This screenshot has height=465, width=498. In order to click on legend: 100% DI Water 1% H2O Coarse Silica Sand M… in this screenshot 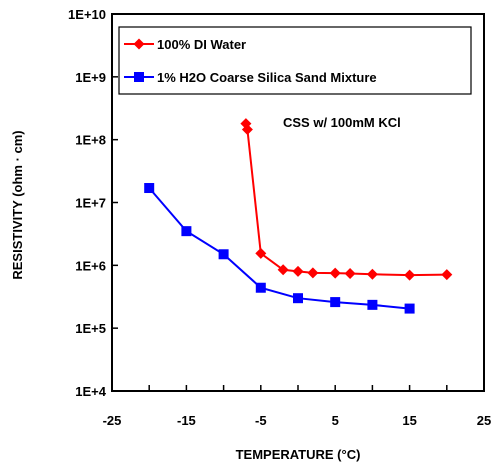, I will do `click(295, 60)`.